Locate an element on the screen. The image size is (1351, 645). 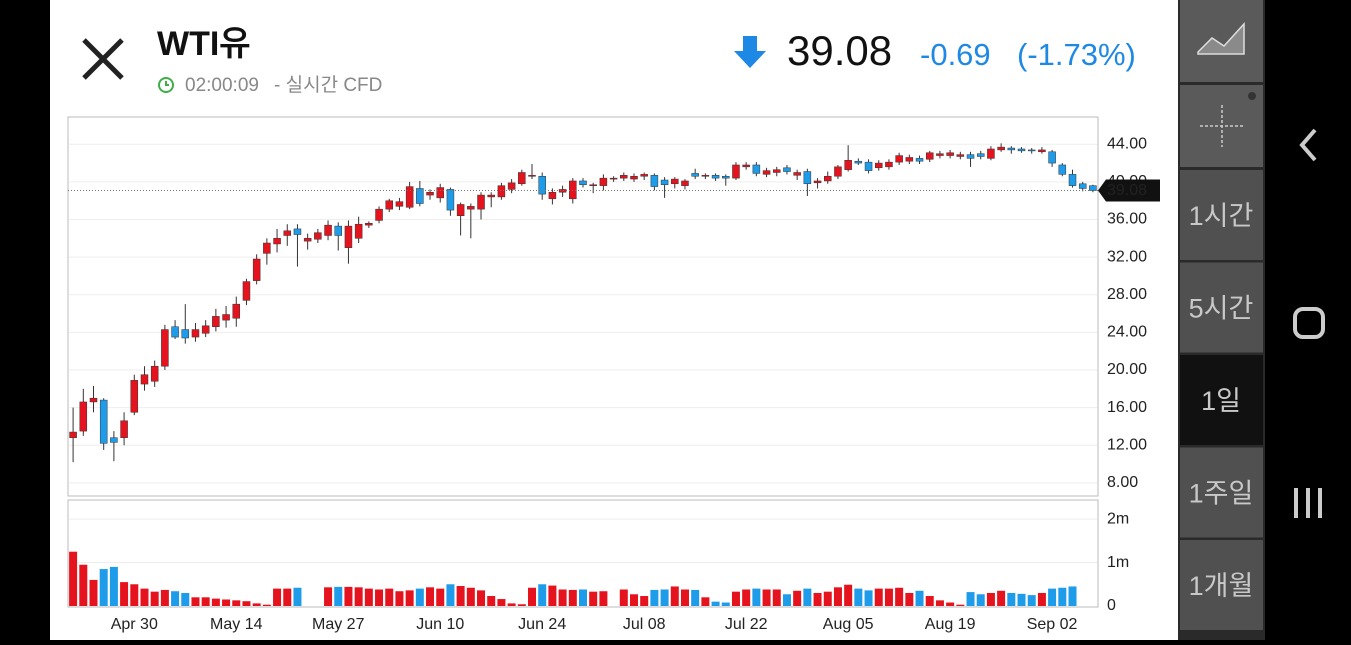
timeframe-label: 1일 is located at coordinates (1221, 401).